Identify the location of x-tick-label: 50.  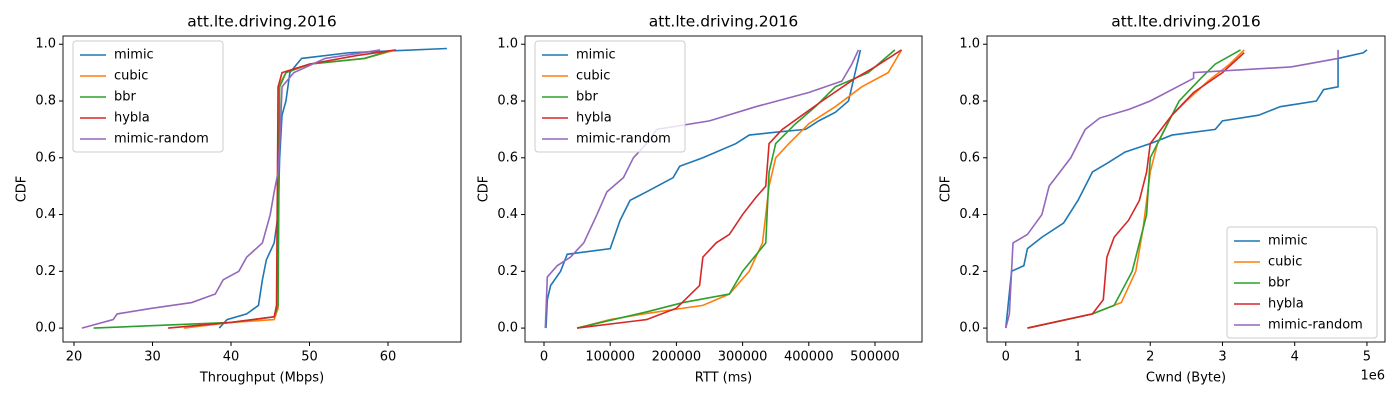
(309, 357).